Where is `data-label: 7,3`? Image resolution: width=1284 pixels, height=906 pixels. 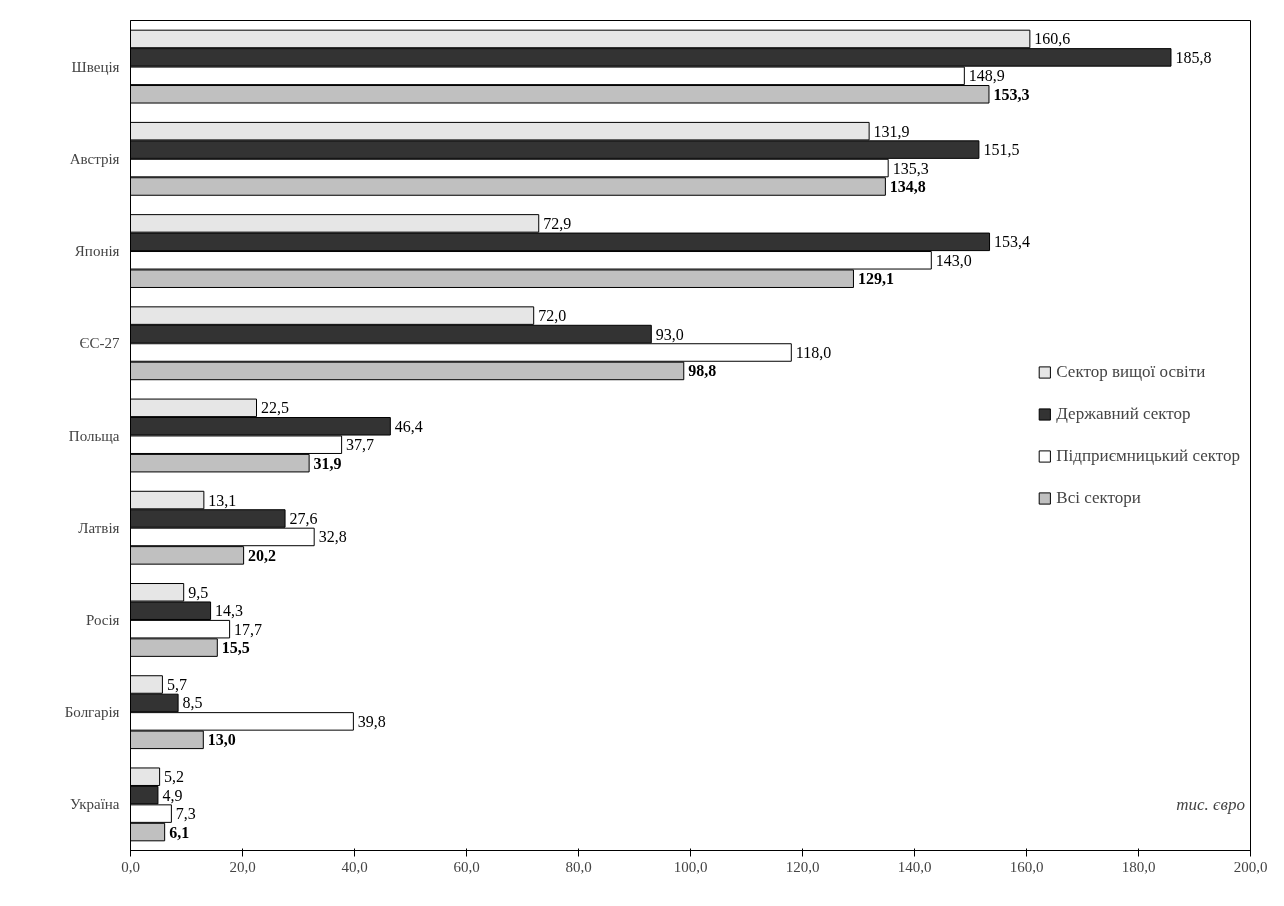 data-label: 7,3 is located at coordinates (185, 814).